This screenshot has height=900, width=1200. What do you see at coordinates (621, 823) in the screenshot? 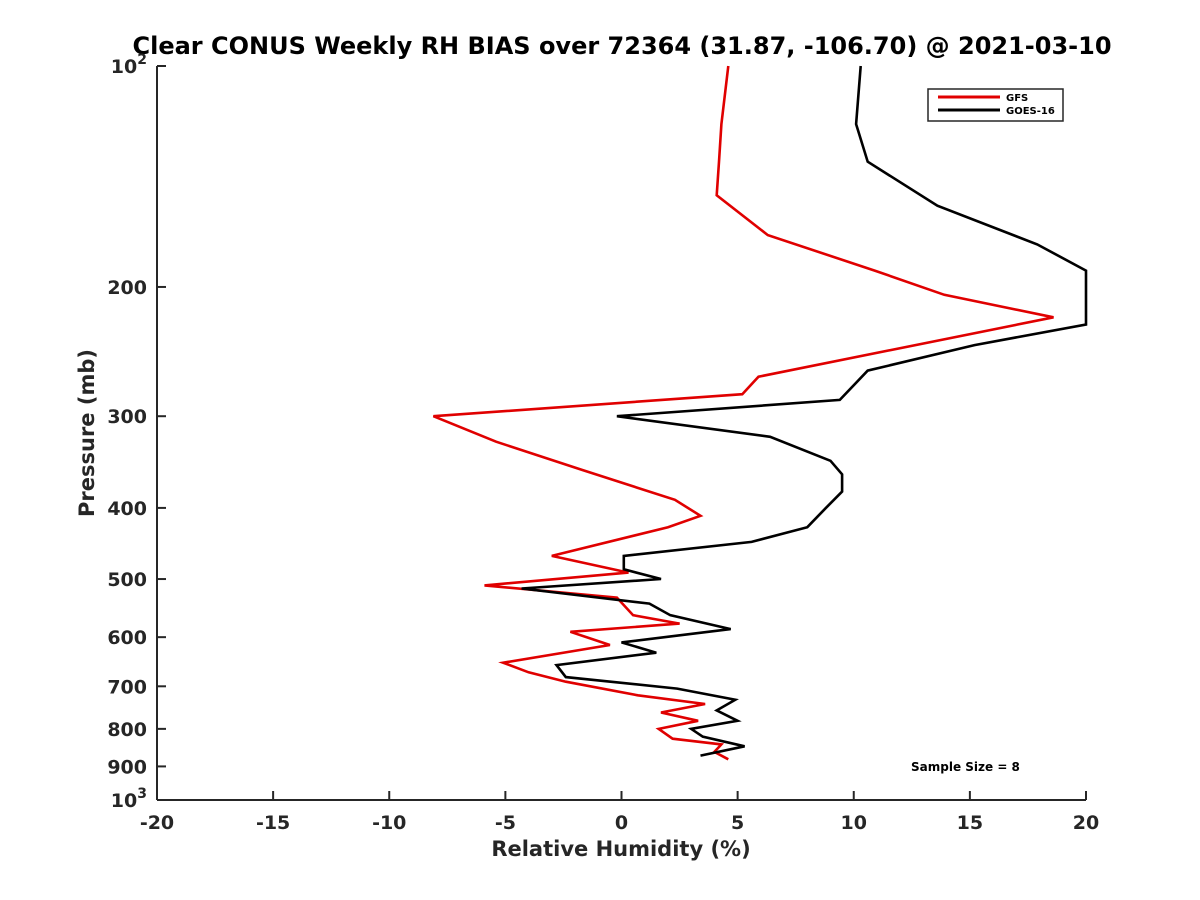
I see `x-tick-label: 0` at bounding box center [621, 823].